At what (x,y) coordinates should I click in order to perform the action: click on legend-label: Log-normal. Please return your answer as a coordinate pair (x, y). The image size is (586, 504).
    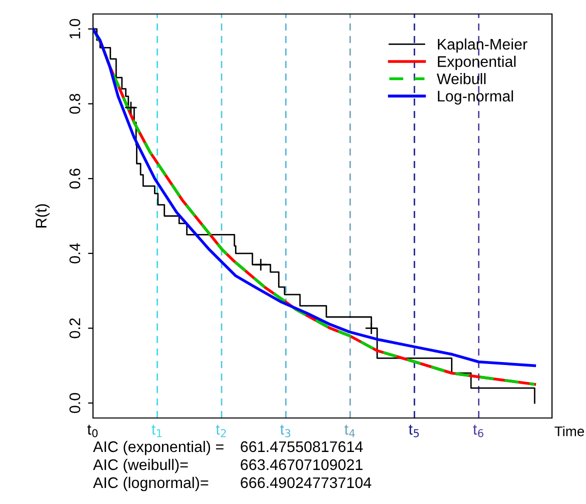
    Looking at the image, I should click on (475, 97).